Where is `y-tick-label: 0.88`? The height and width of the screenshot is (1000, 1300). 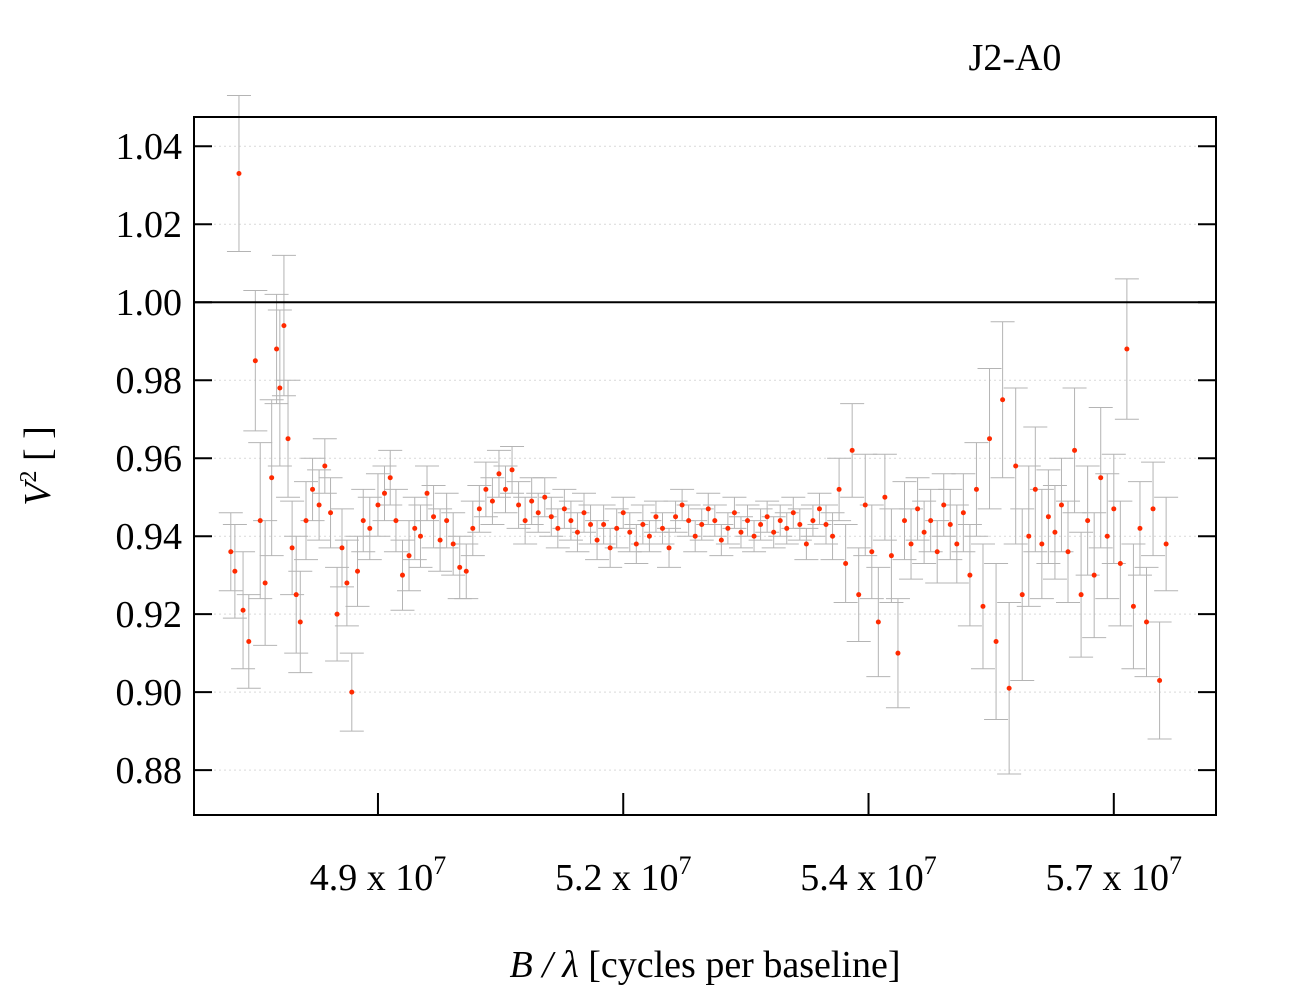 y-tick-label: 0.88 is located at coordinates (149, 771).